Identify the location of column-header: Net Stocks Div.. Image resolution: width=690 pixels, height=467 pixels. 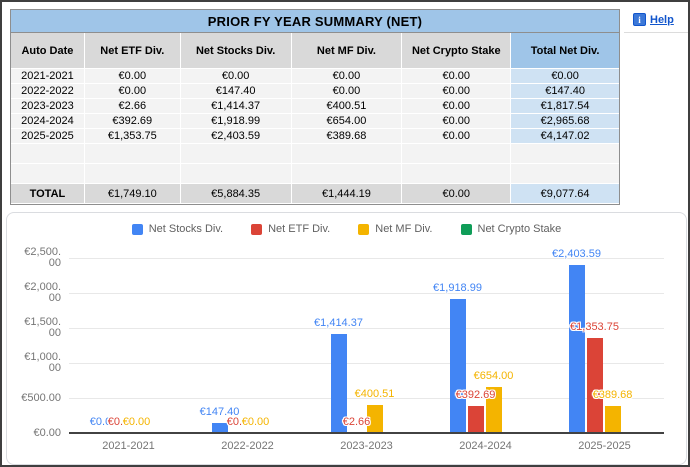
(236, 51).